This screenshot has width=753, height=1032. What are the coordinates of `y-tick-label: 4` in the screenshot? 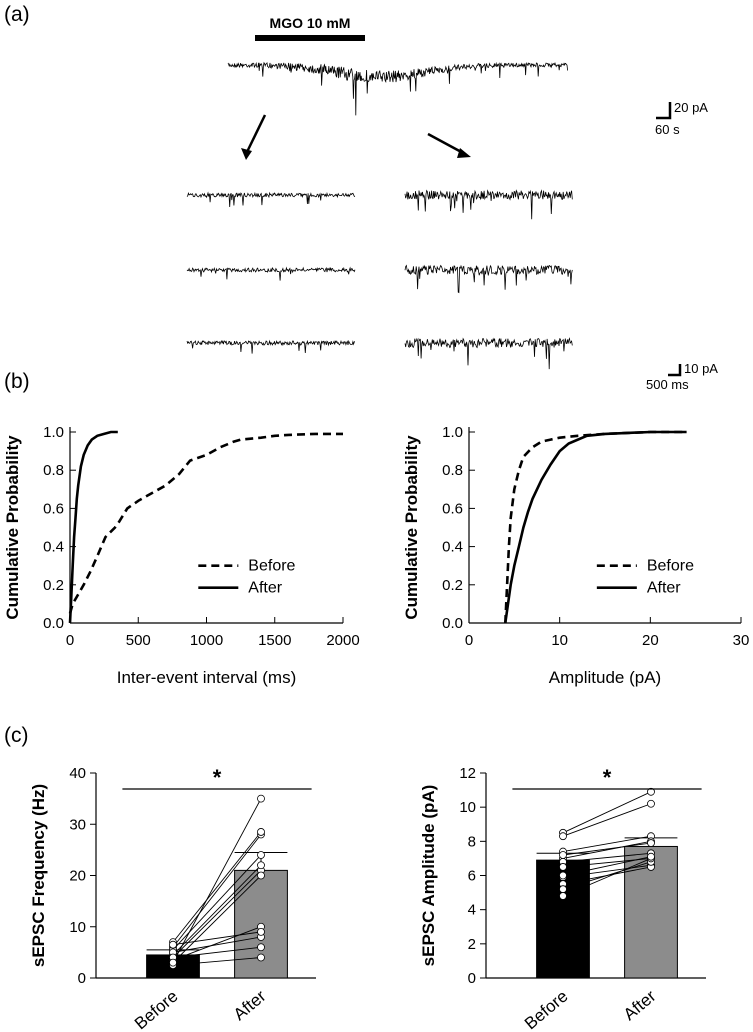 It's located at (472, 910).